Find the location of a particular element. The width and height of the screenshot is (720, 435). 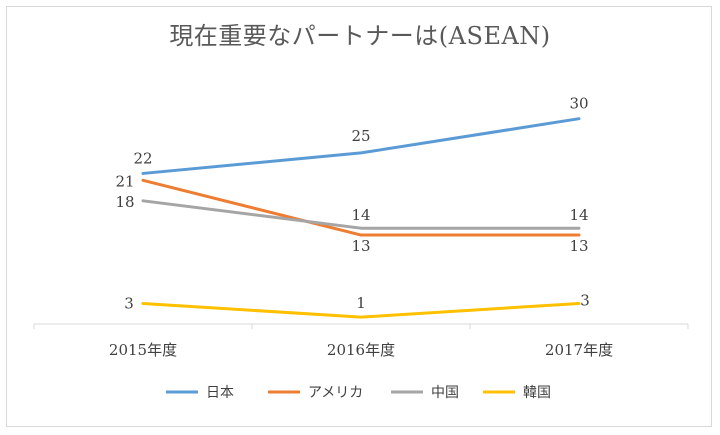

data-label-series-1: 21 is located at coordinates (124, 181).